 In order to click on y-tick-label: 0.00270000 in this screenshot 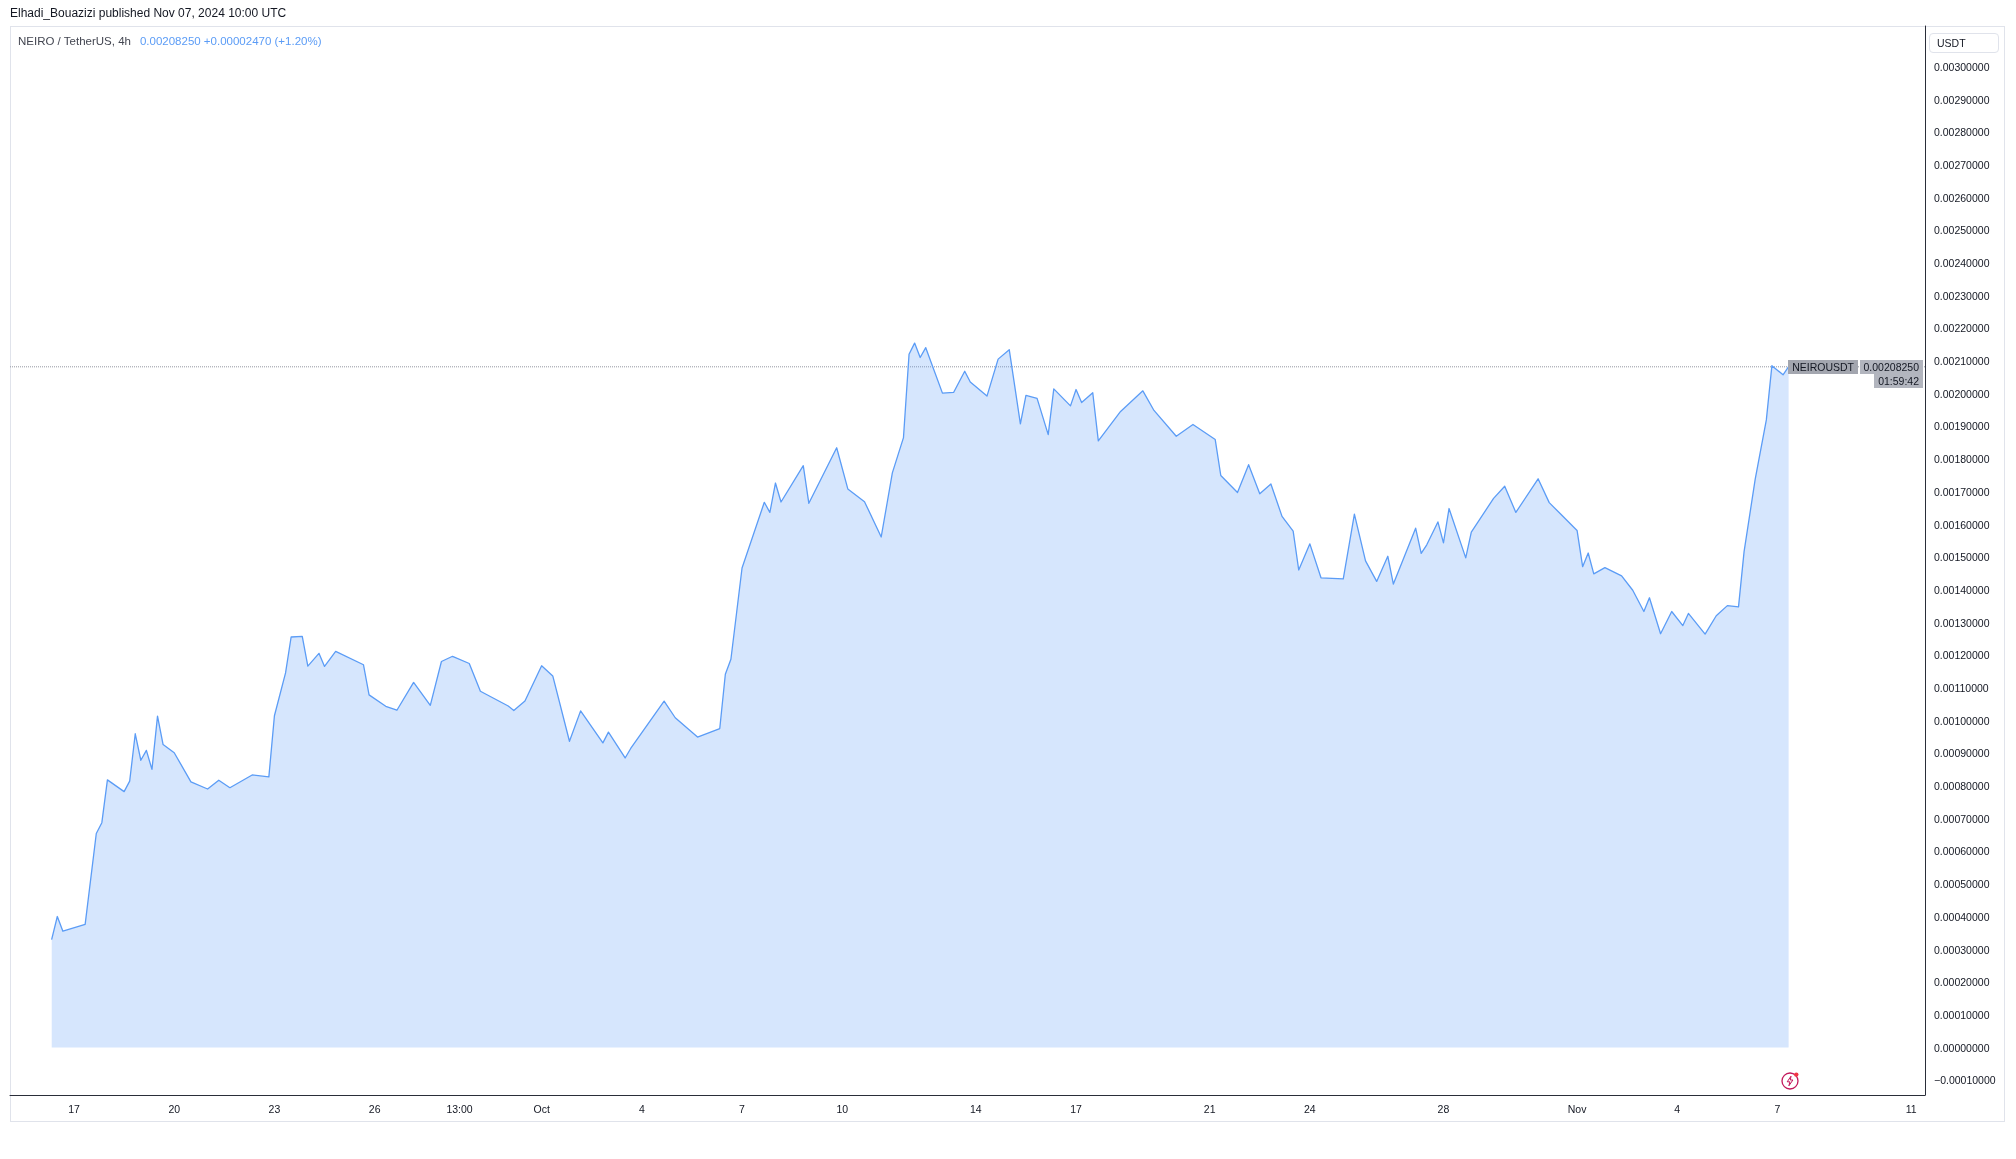, I will do `click(1962, 164)`.